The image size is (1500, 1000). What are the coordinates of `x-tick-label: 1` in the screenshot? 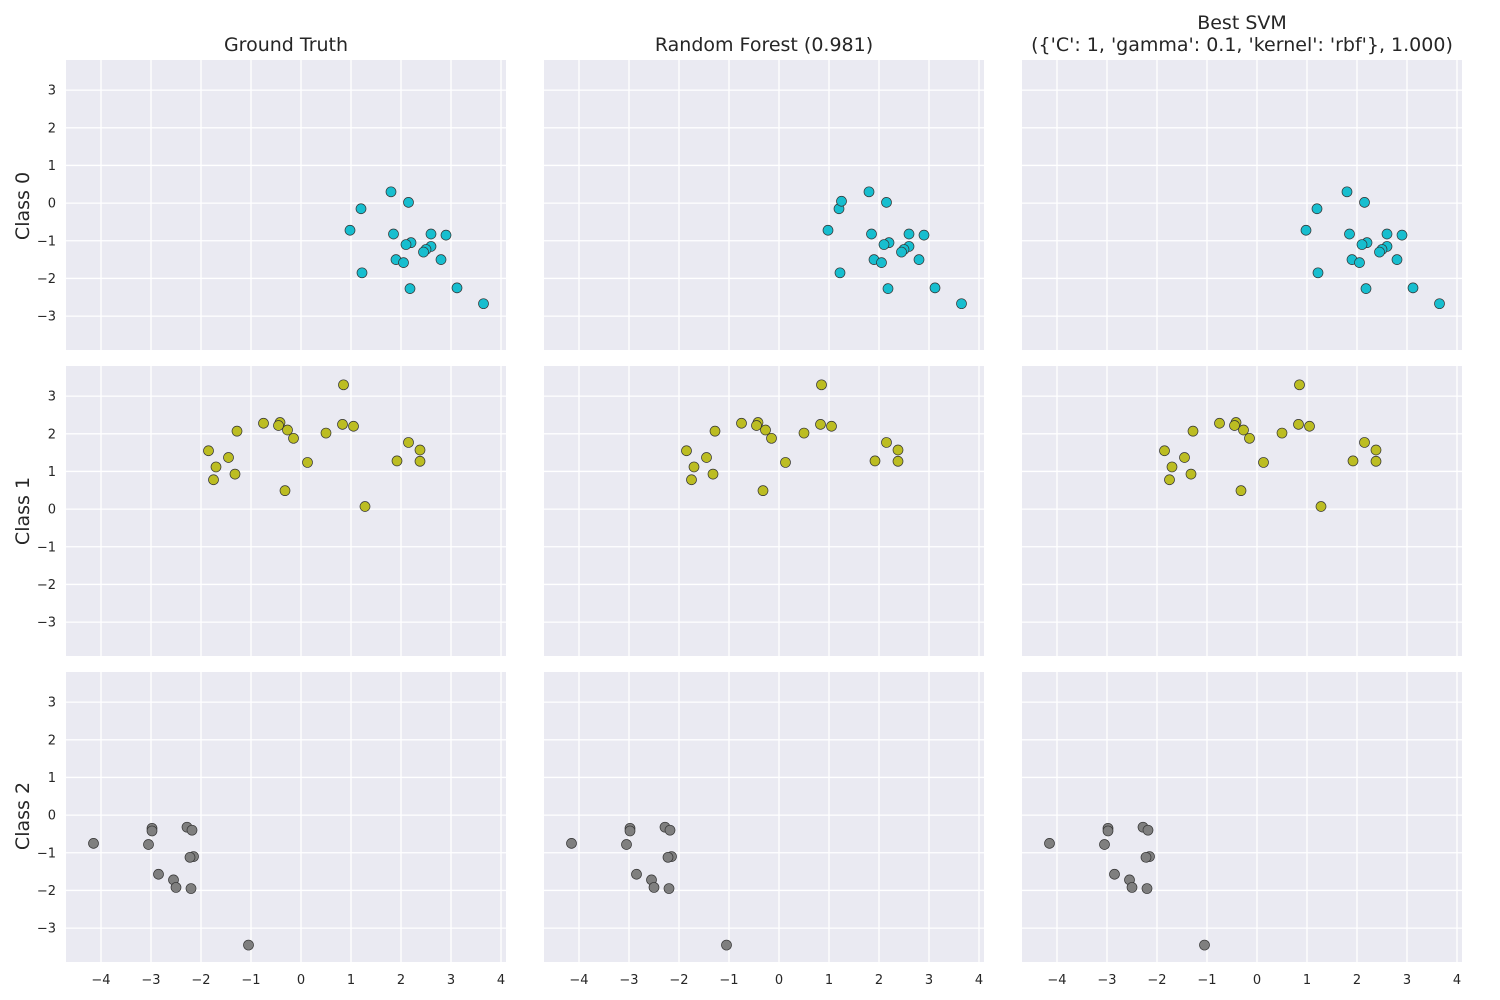 It's located at (351, 980).